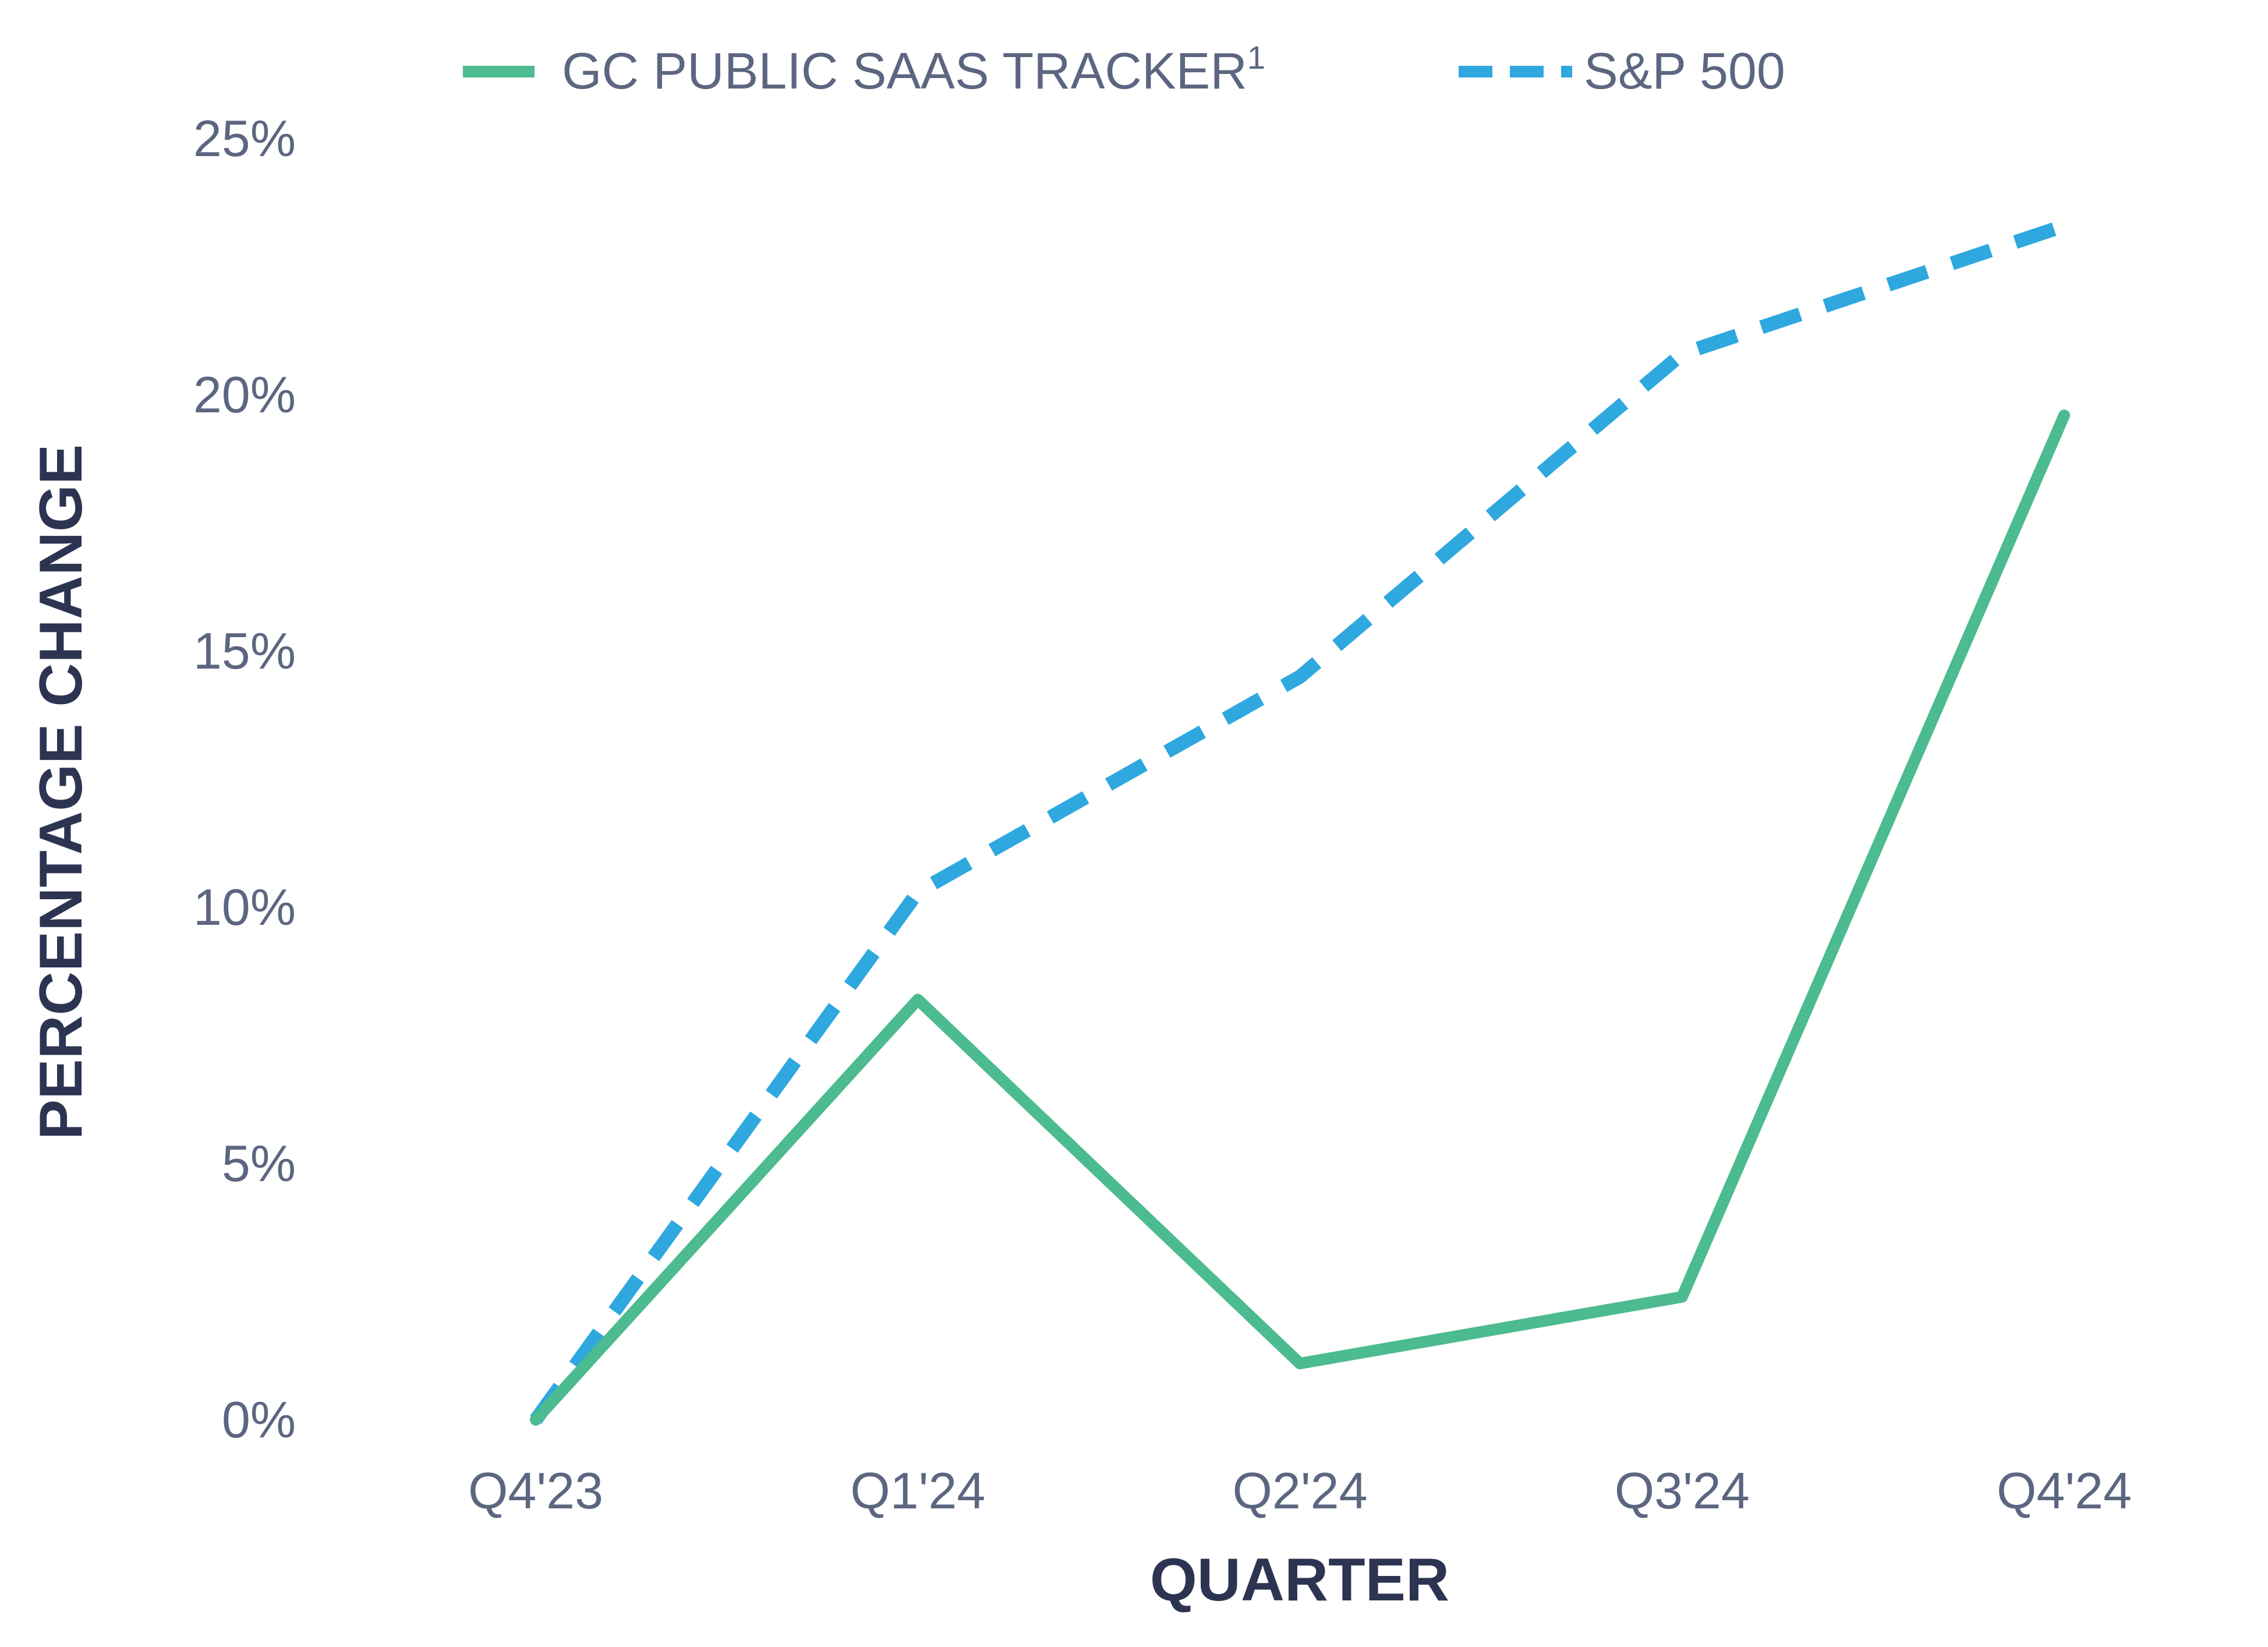 The width and height of the screenshot is (2268, 1647). I want to click on legend-item-sp500: S&P 500, so click(1622, 71).